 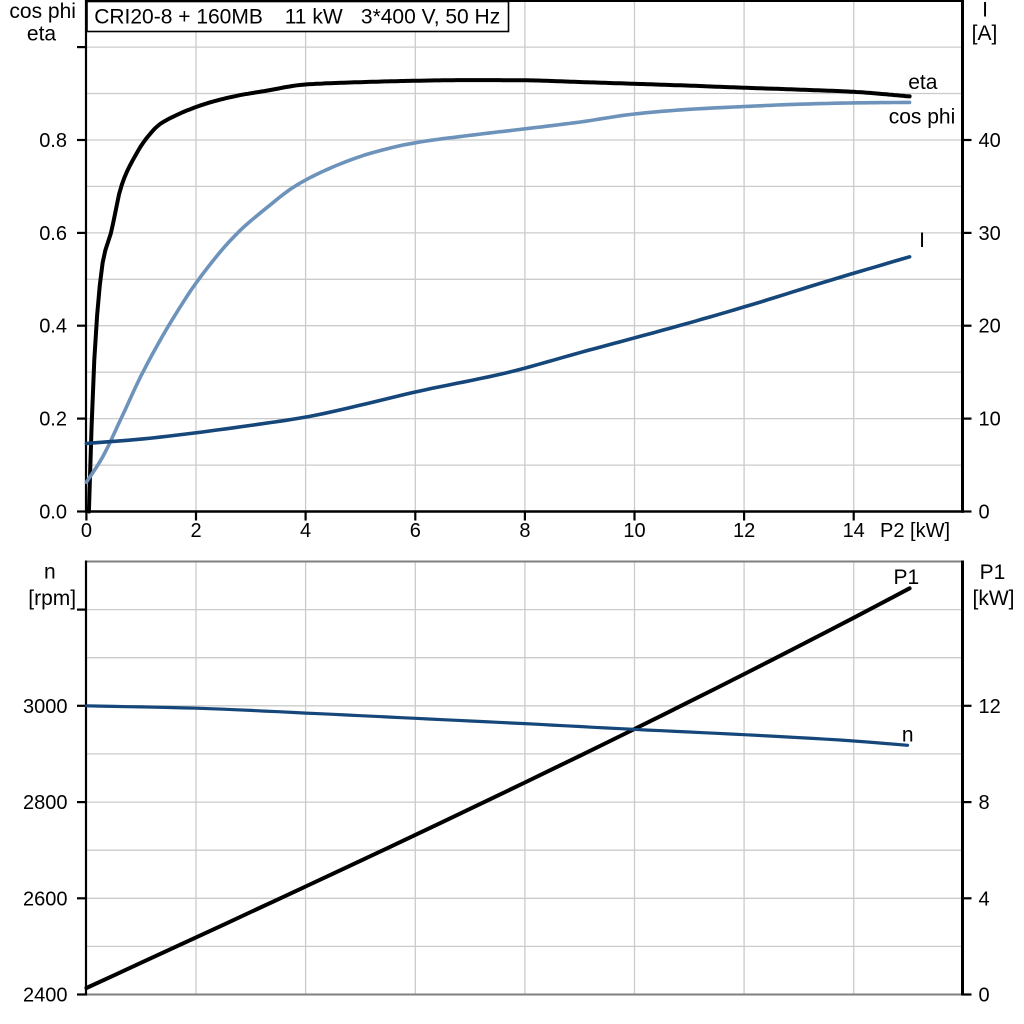 I want to click on svg-text: 20, so click(x=990, y=327).